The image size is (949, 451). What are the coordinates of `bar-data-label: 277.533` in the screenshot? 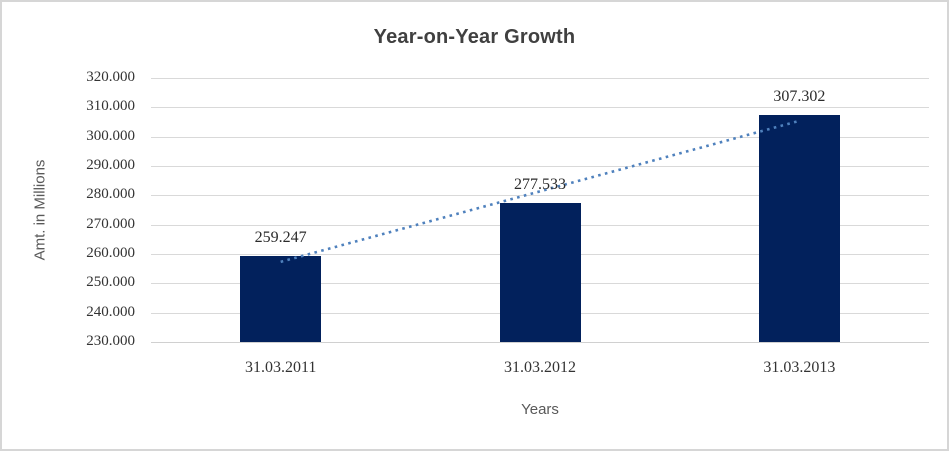 It's located at (540, 184).